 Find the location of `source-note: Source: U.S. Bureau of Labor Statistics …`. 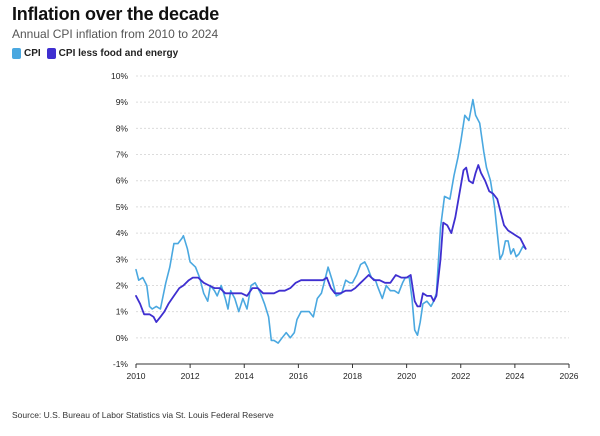

source-note: Source: U.S. Bureau of Labor Statistics … is located at coordinates (143, 415).